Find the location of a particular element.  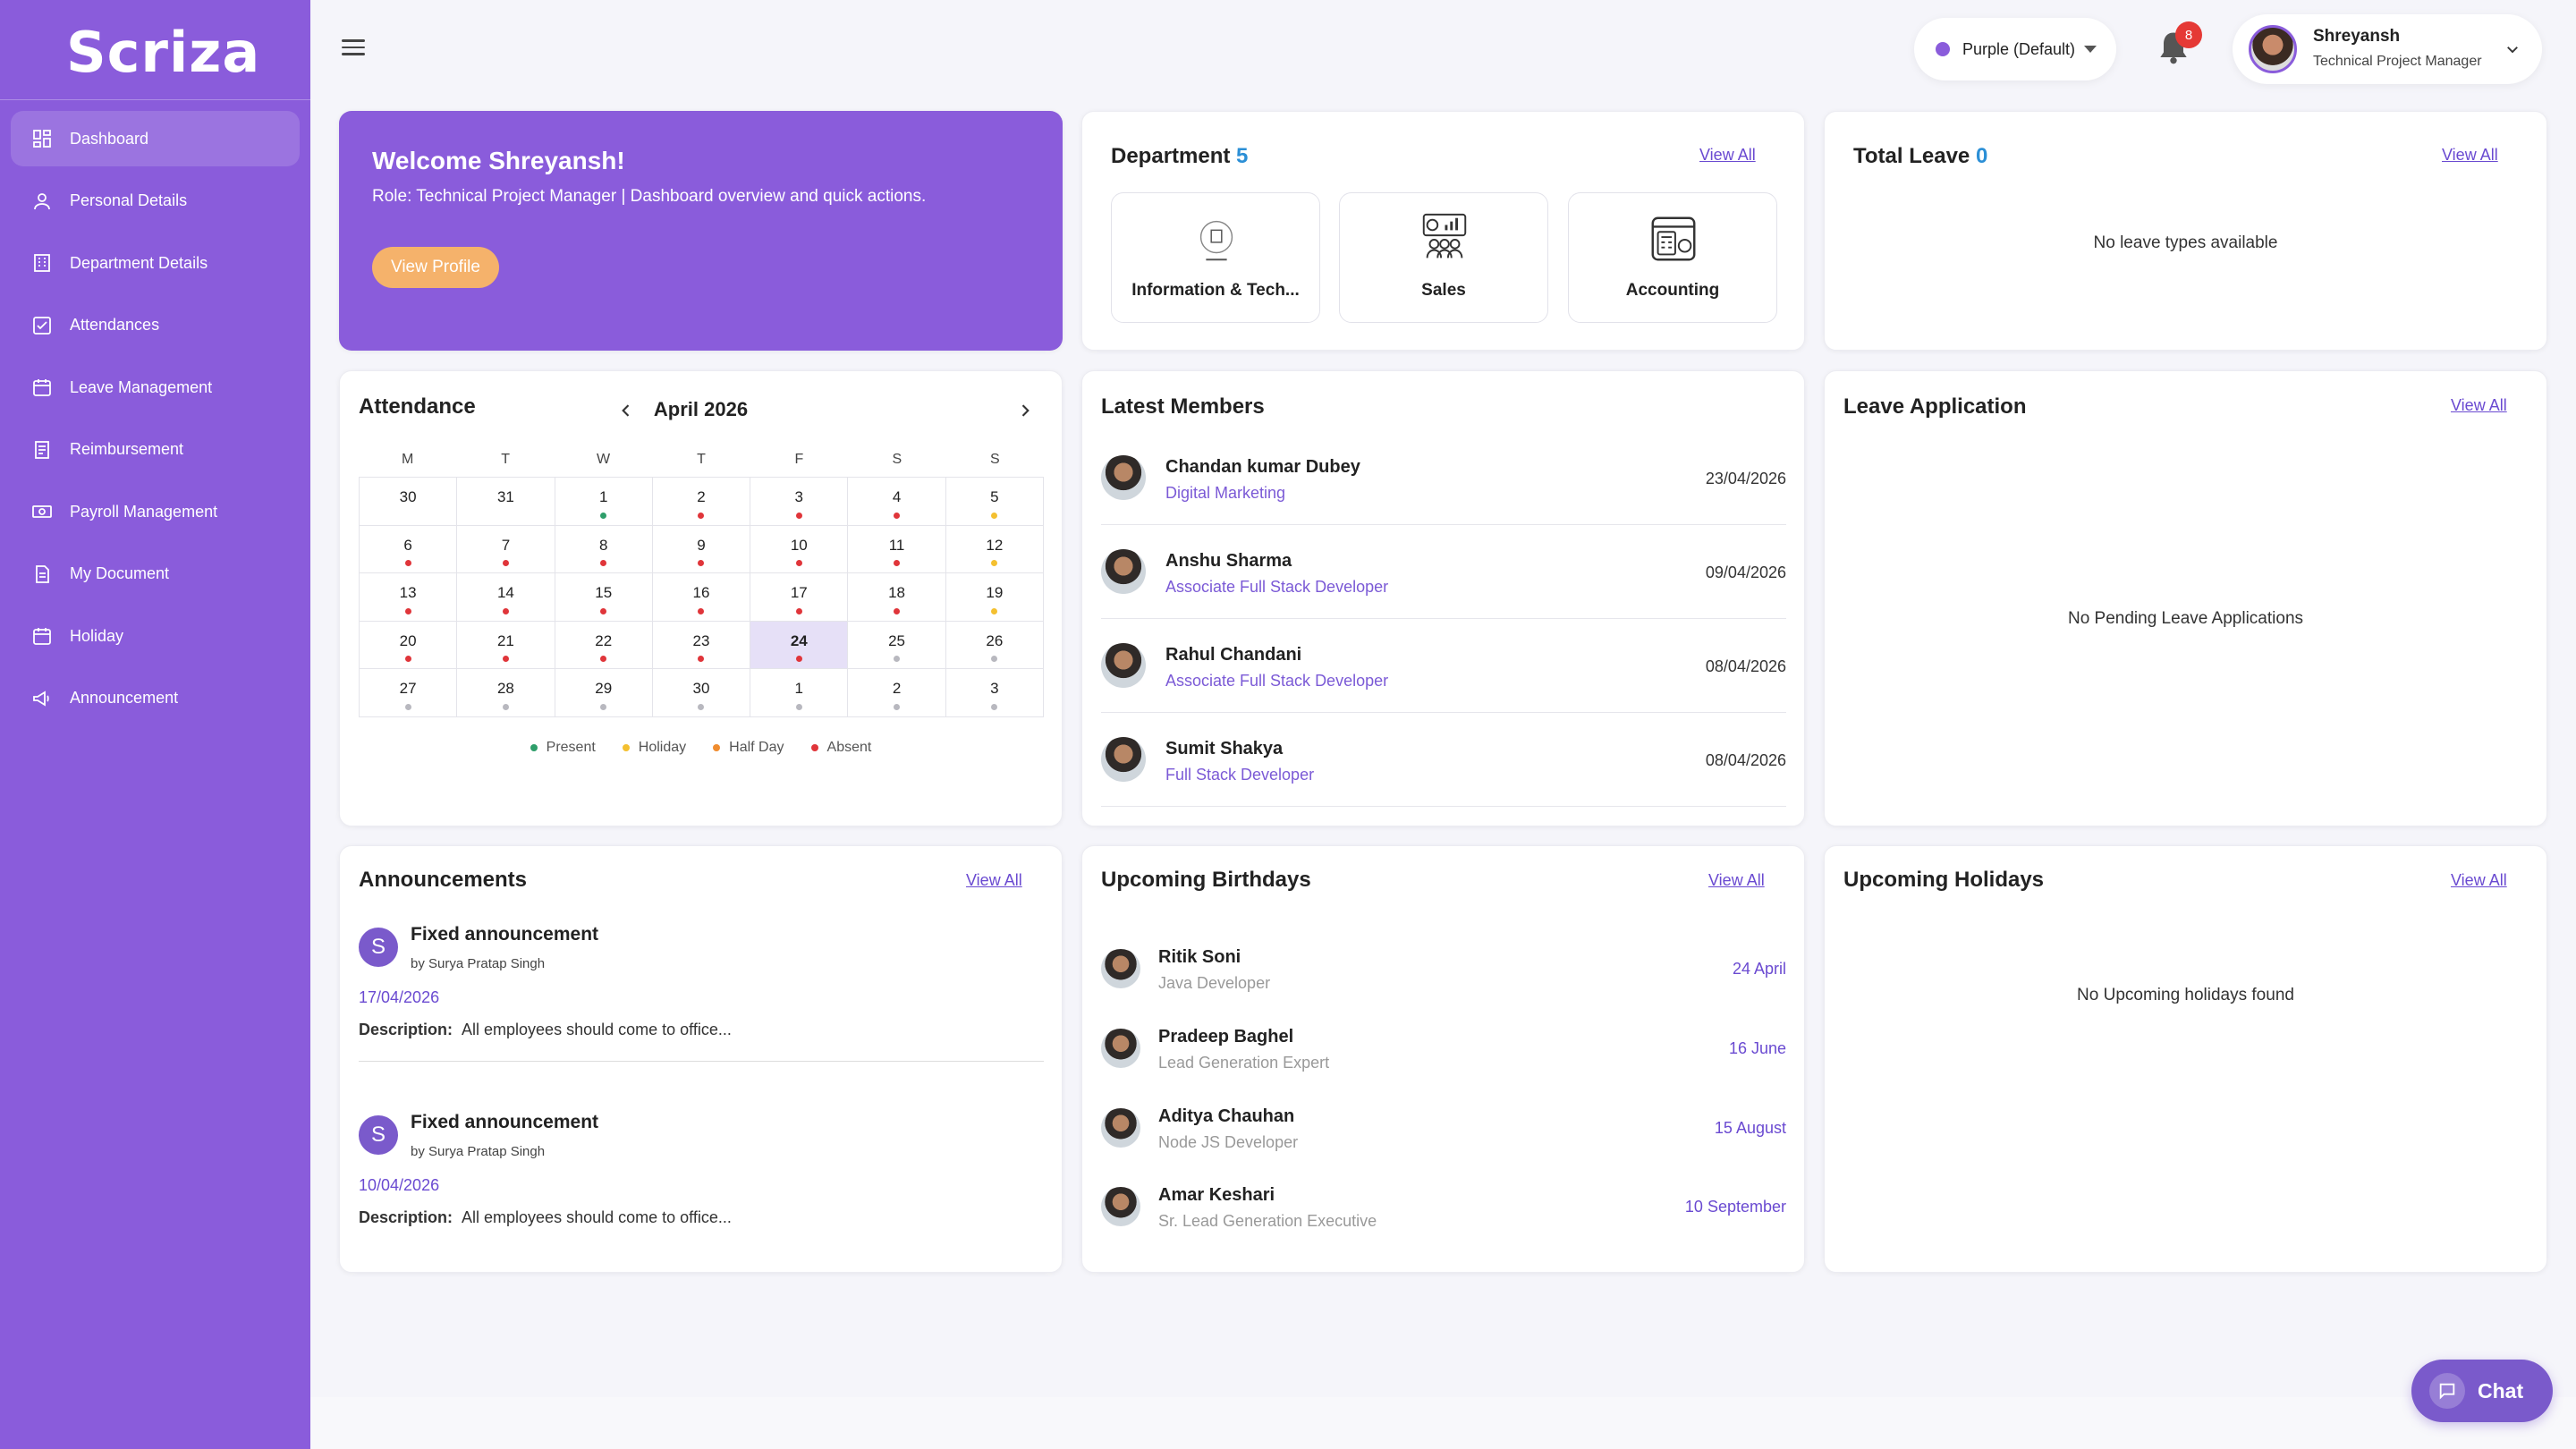

legend-label: Holiday is located at coordinates (662, 747).